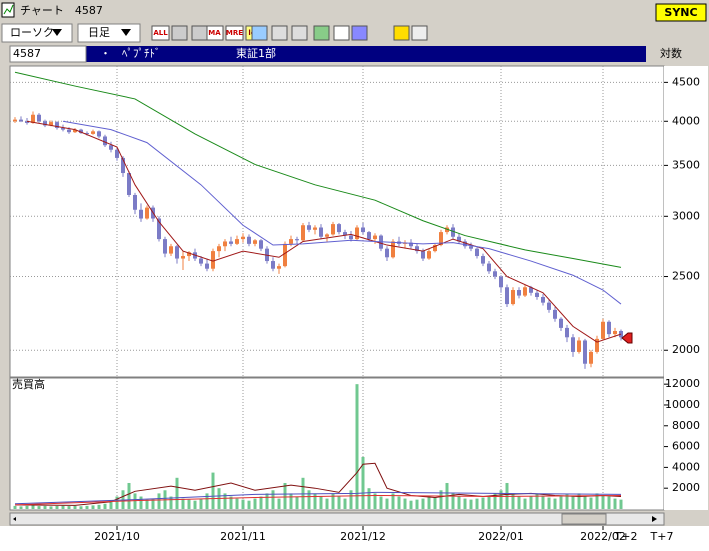  Describe the element at coordinates (686, 164) in the screenshot. I see `y-tick-label: 3500` at that location.